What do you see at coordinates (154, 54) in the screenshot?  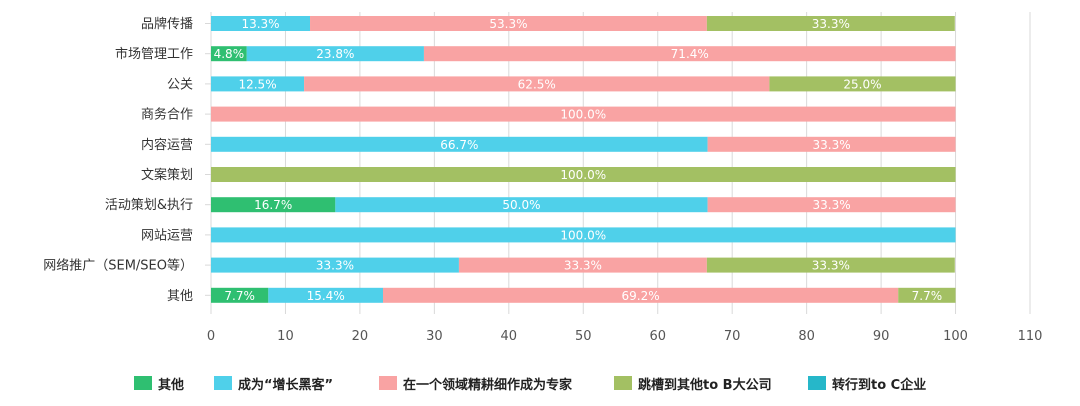 I see `category-label: 市场管理工作` at bounding box center [154, 54].